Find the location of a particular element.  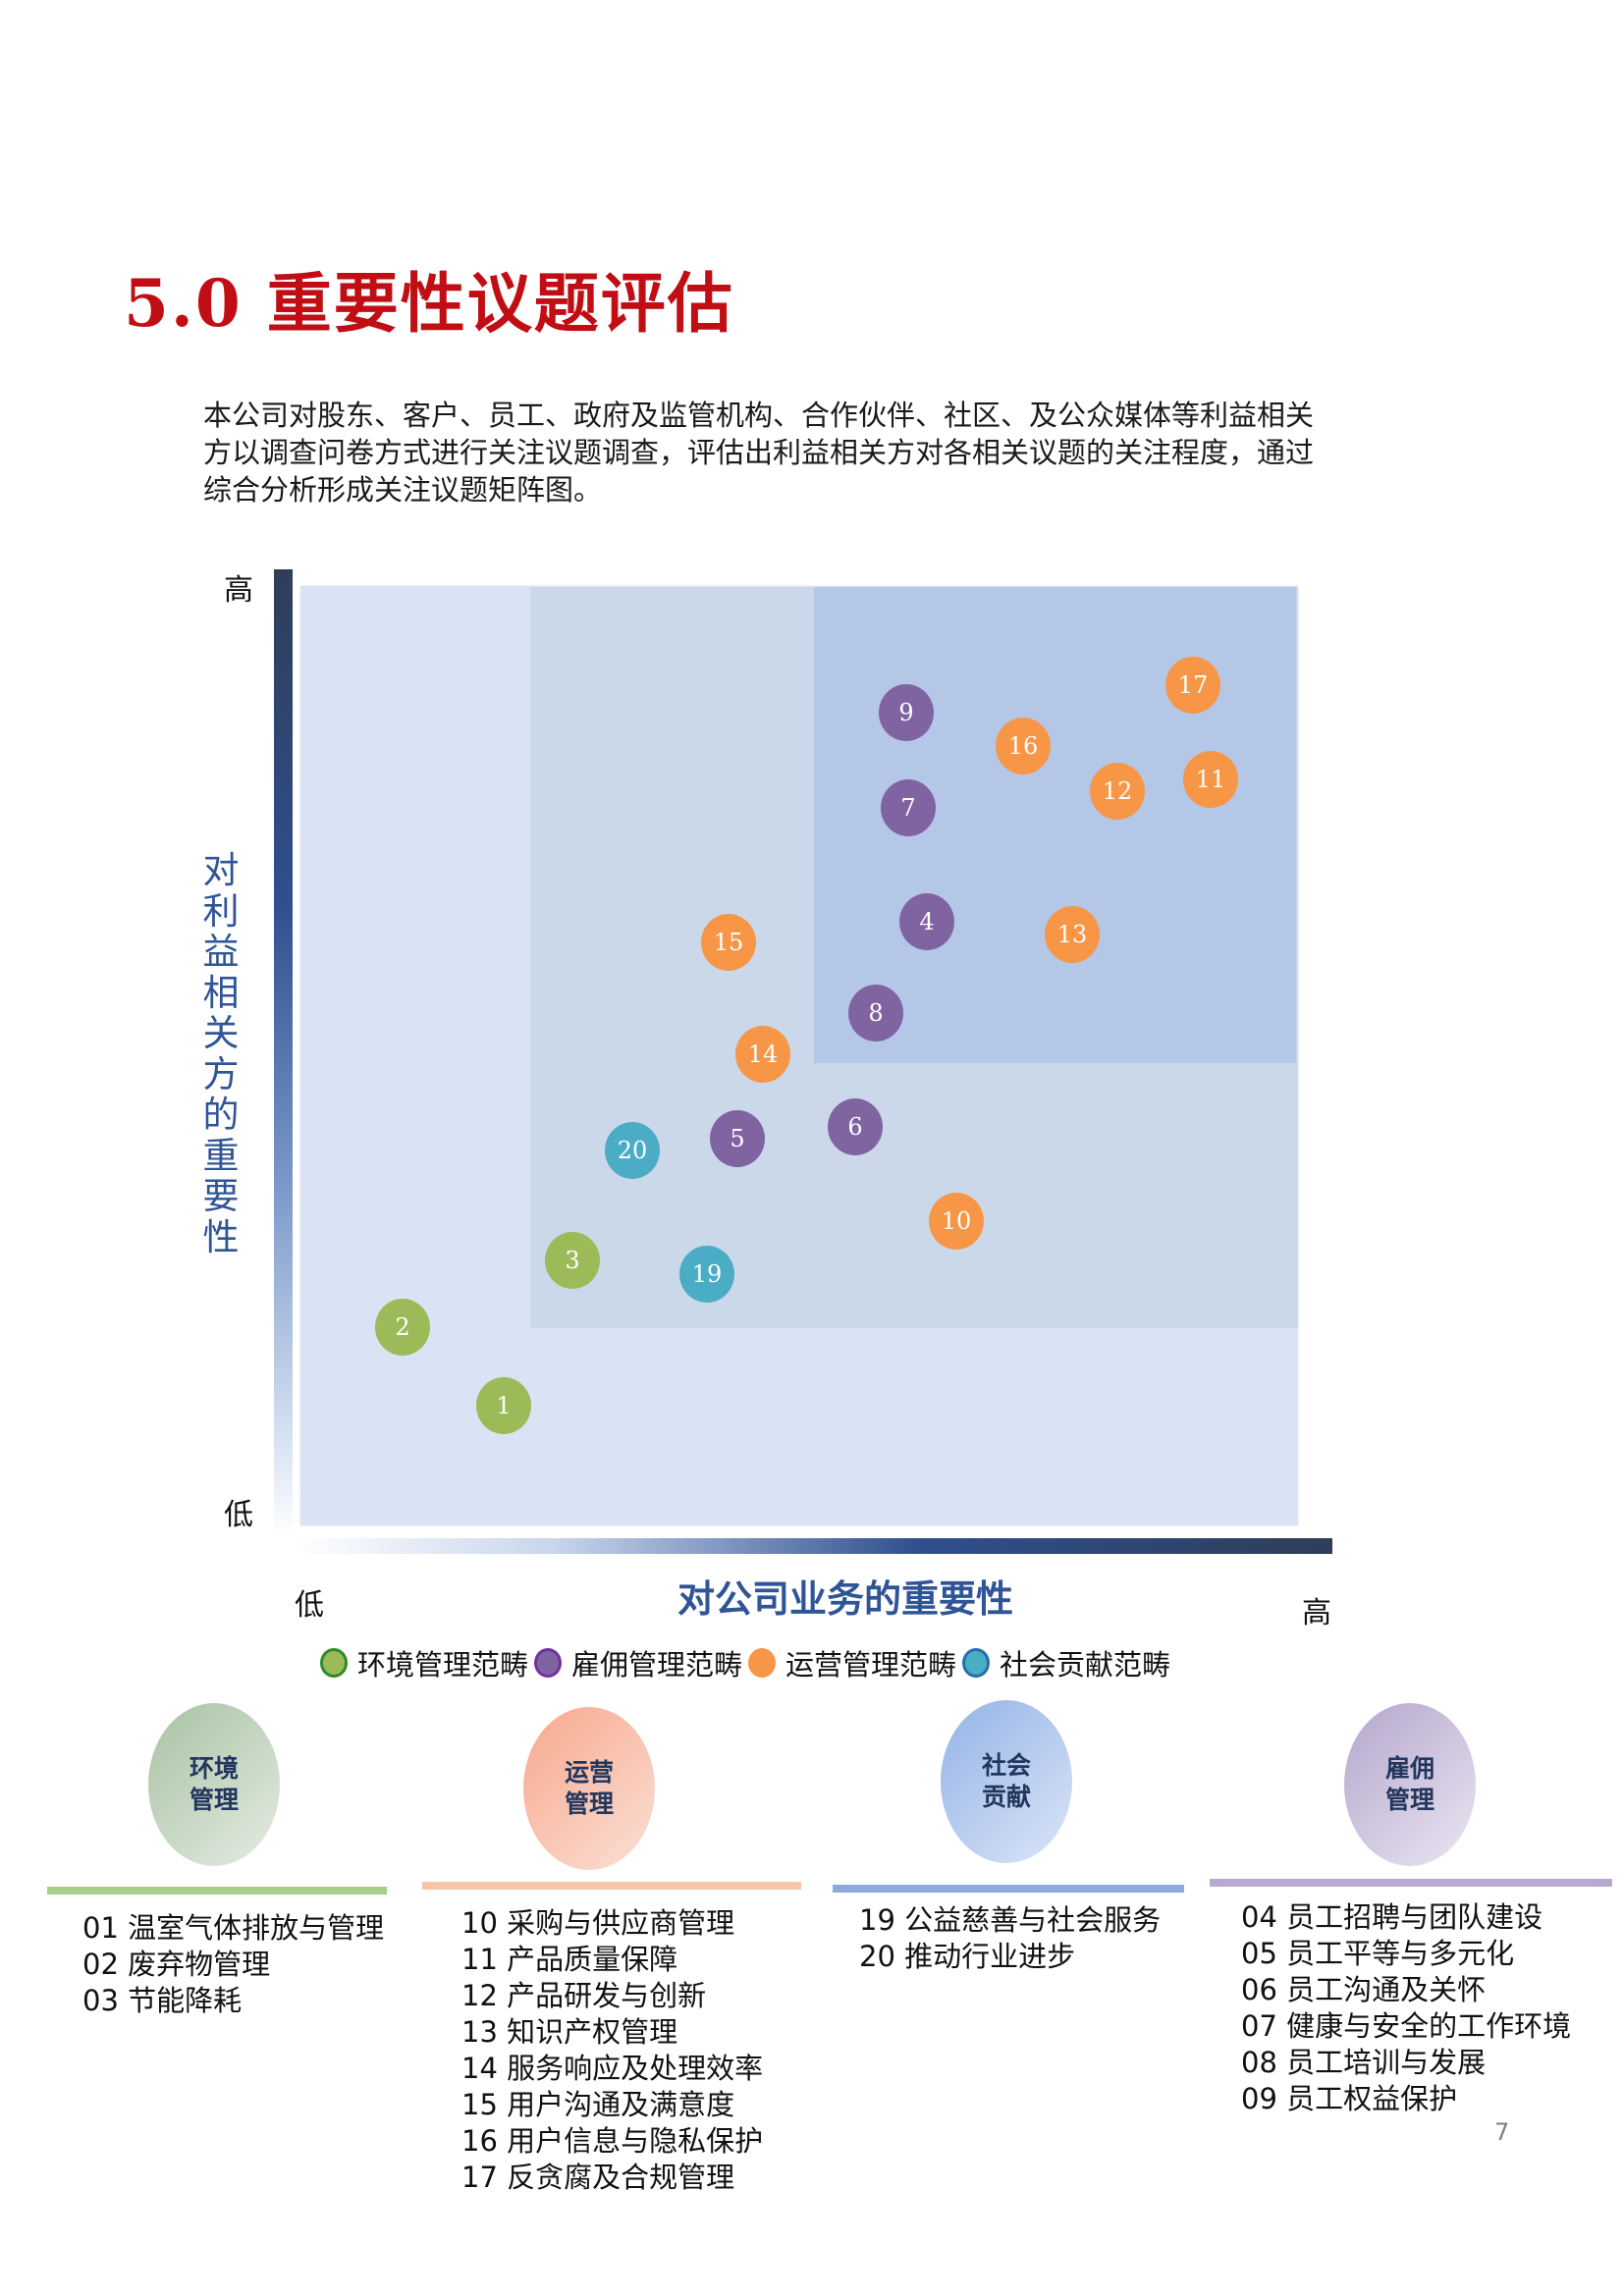

y-axis-title-char: 关 is located at coordinates (221, 1033).